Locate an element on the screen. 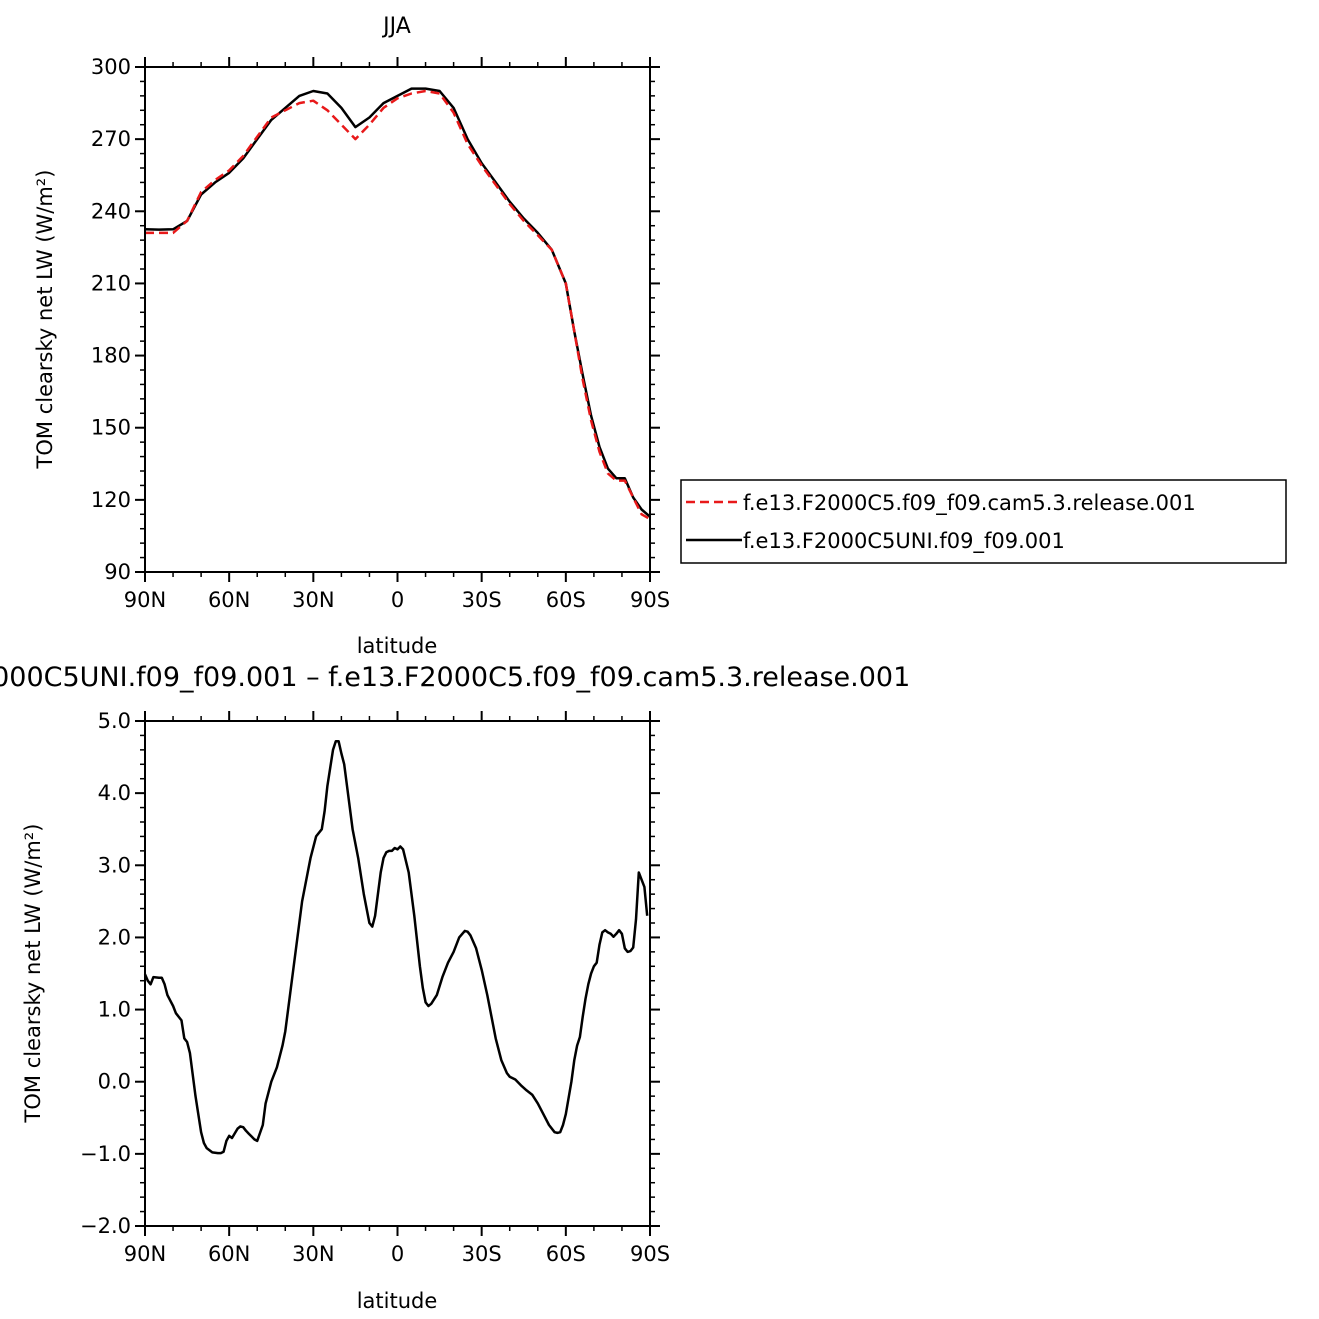 Image resolution: width=1319 pixels, height=1319 pixels. bottom-y-tick-label: 1.0 is located at coordinates (114, 1010).